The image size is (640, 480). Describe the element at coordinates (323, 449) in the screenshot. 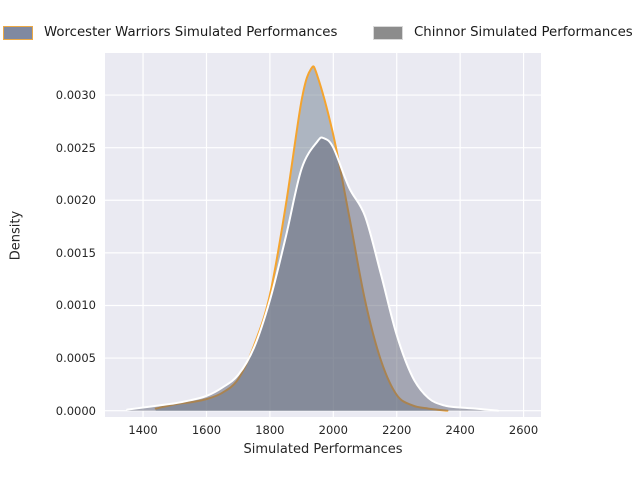

I see `x-axis-title: Simulated Performances` at that location.